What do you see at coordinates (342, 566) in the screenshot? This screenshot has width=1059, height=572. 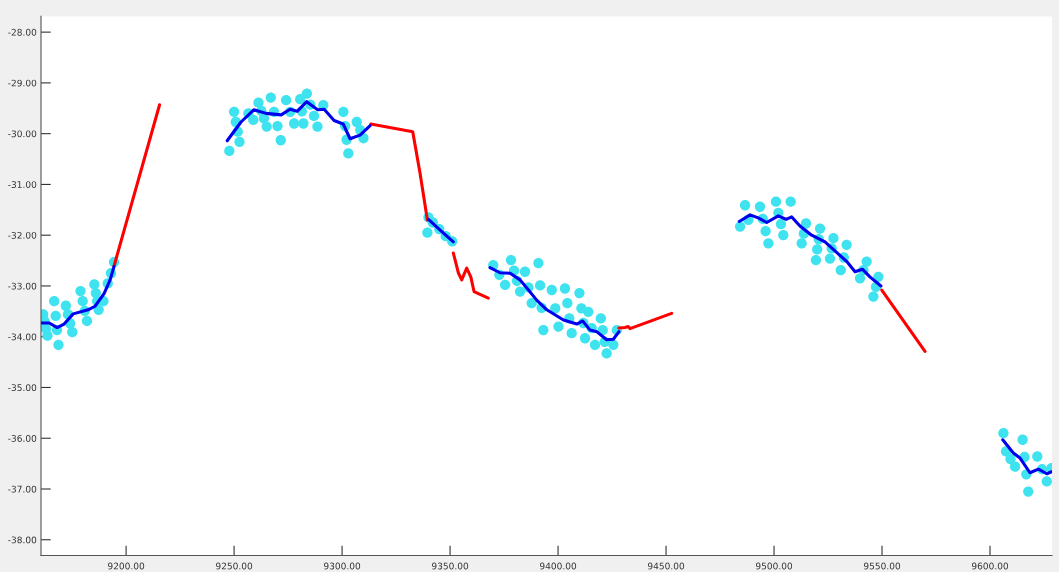 I see `x-tick-label: 9300.00` at bounding box center [342, 566].